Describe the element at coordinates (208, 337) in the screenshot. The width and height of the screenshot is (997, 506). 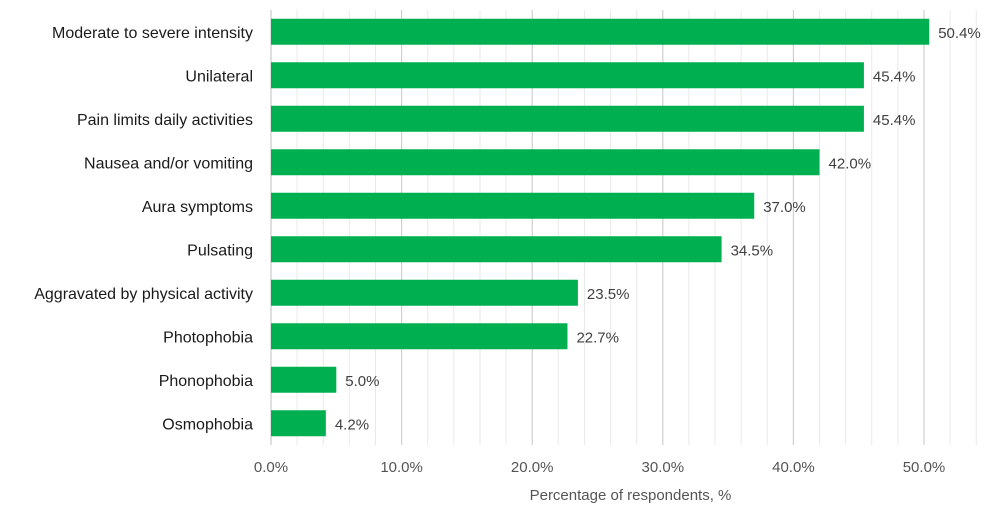
I see `category-label: Photophobia` at that location.